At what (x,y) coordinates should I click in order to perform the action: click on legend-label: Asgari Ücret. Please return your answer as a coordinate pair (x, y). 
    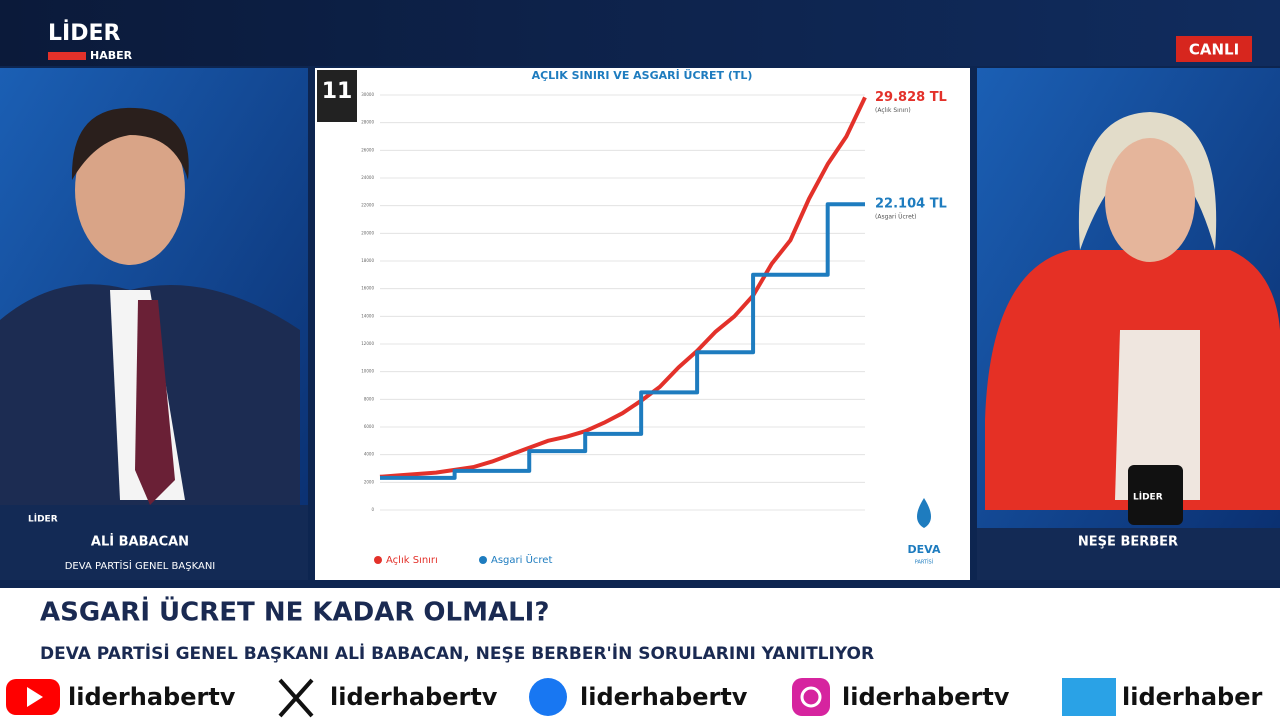
    Looking at the image, I should click on (521, 559).